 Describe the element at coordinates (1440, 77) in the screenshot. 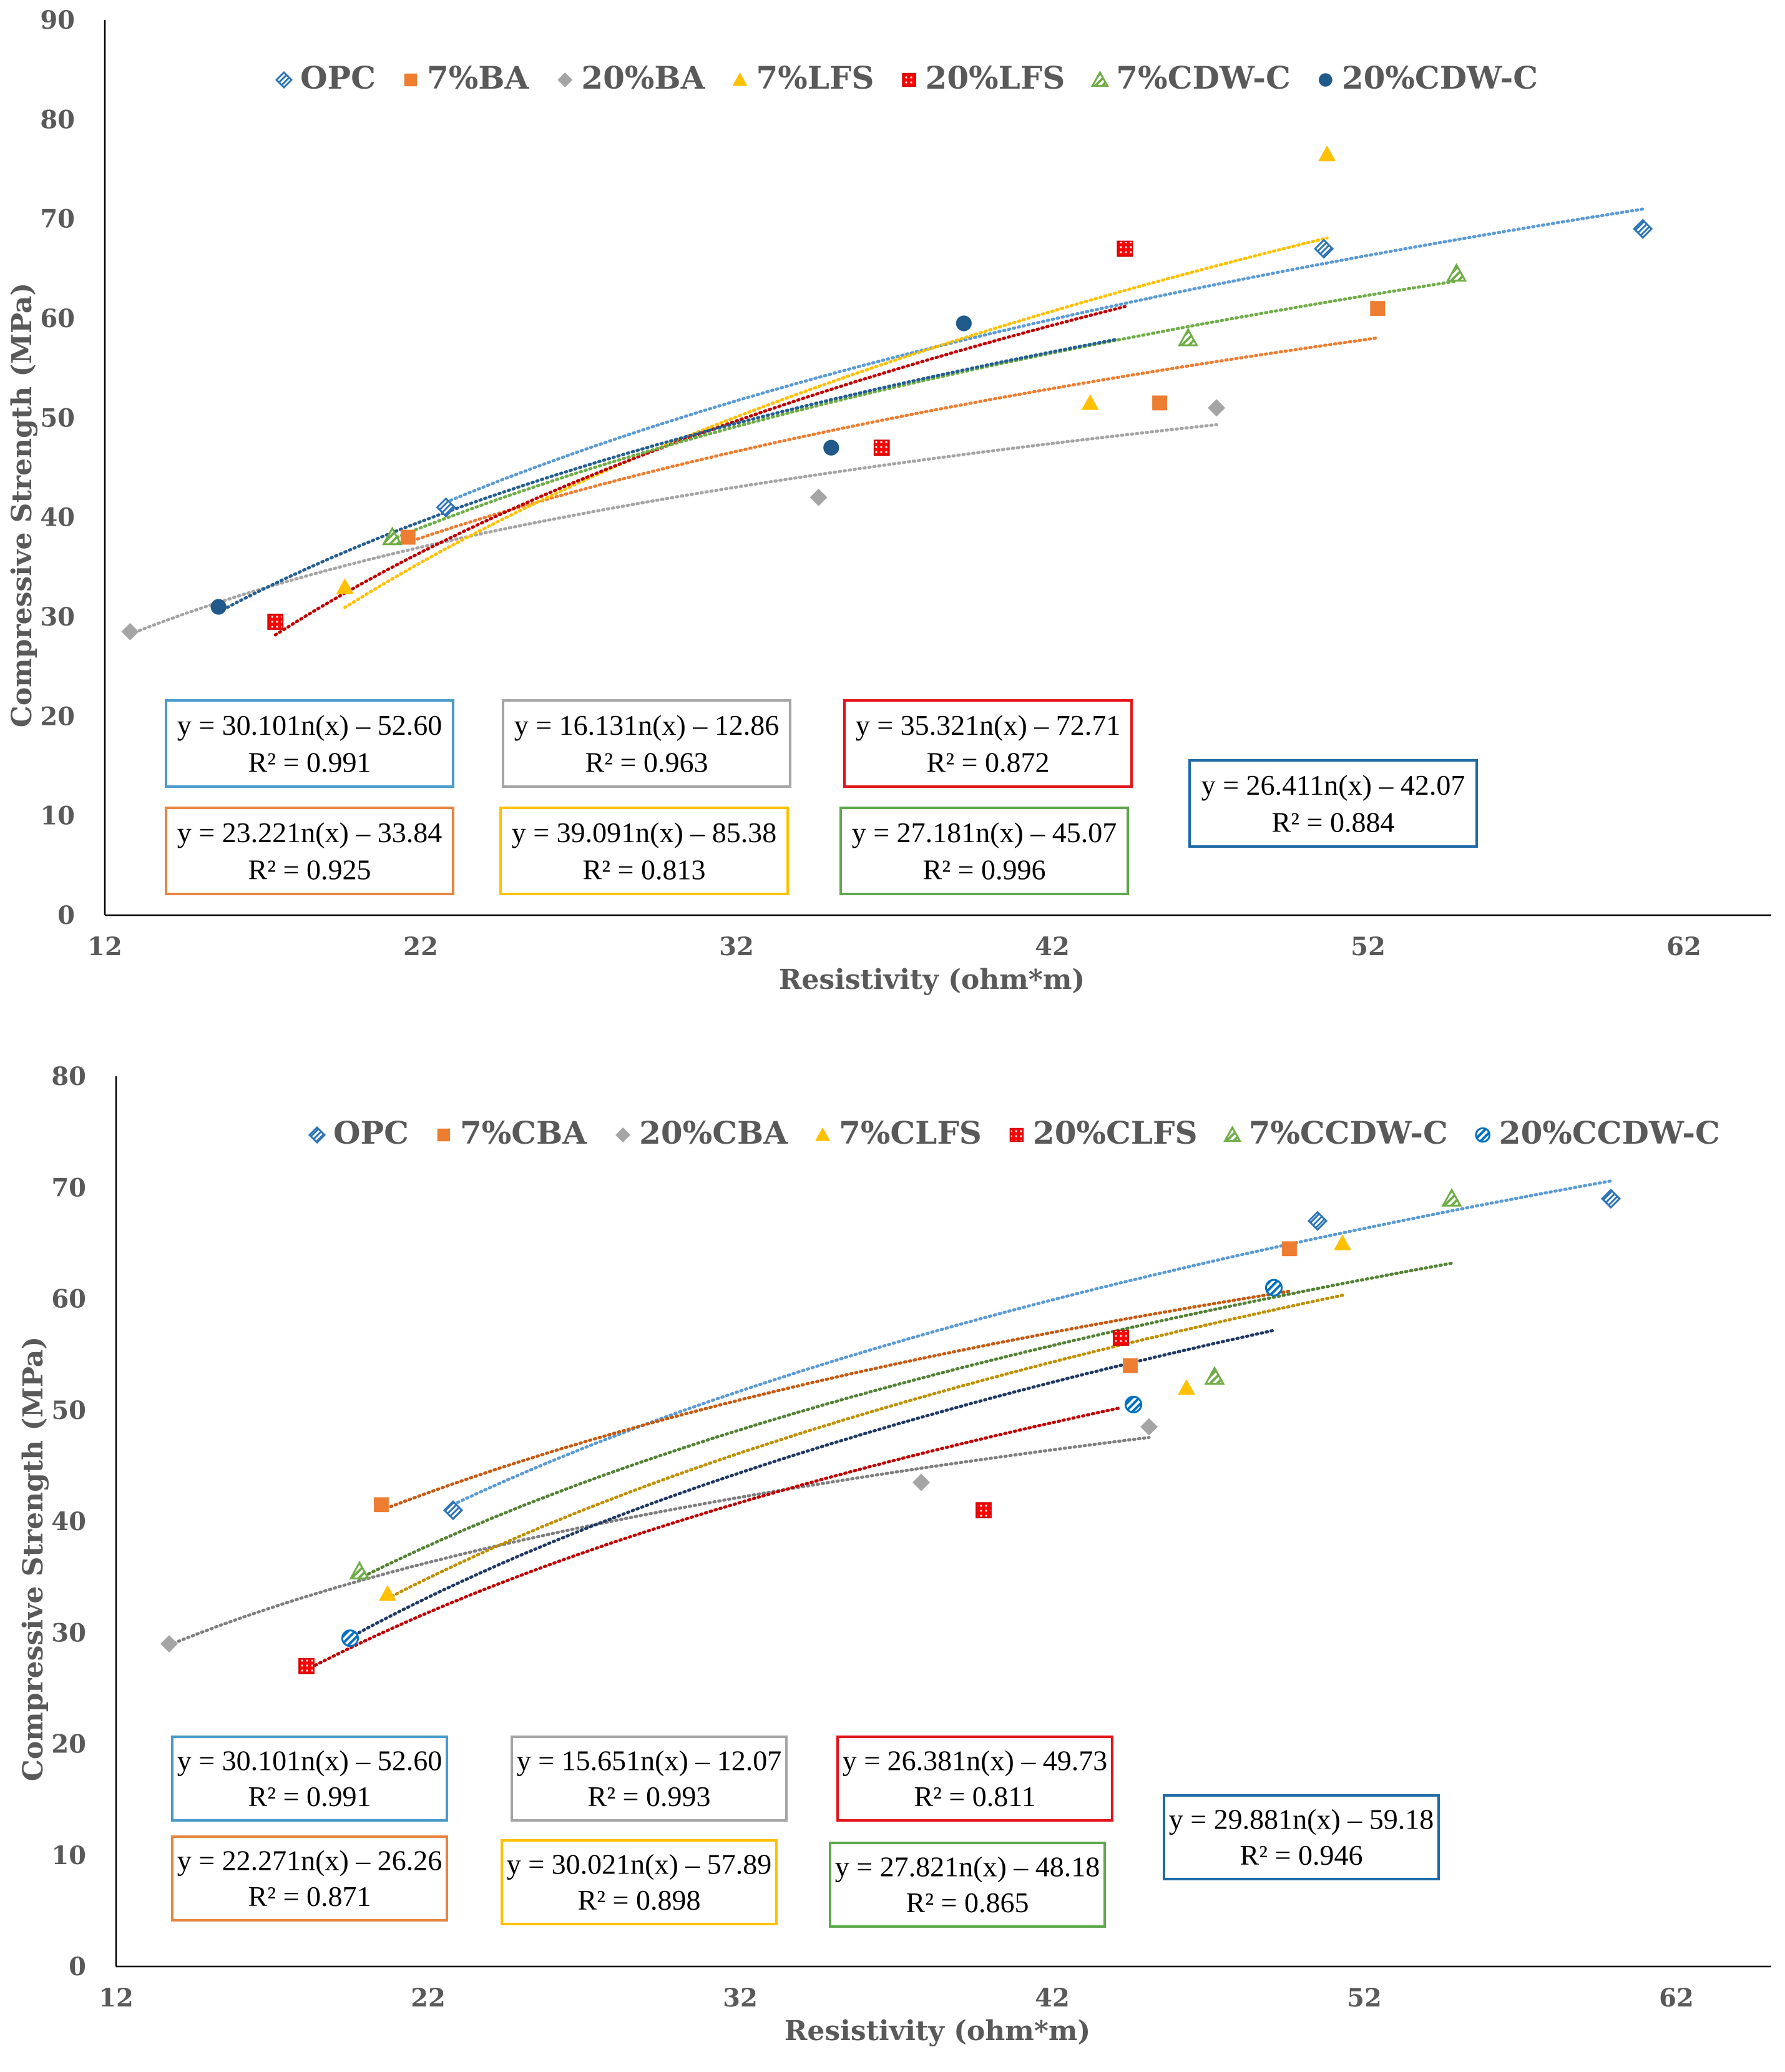

I see `legend-entry: 20%CDW-C` at that location.